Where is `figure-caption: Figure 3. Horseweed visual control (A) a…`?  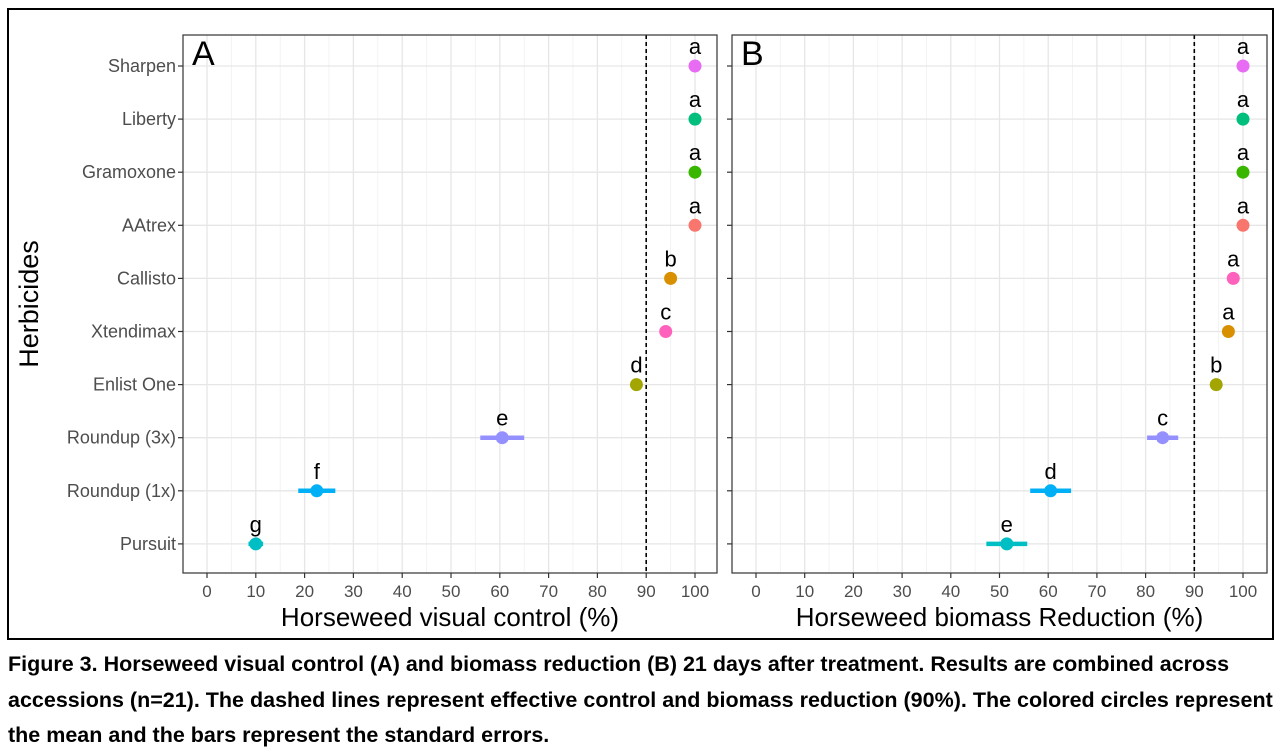
figure-caption: Figure 3. Horseweed visual control (A) a… is located at coordinates (640, 699).